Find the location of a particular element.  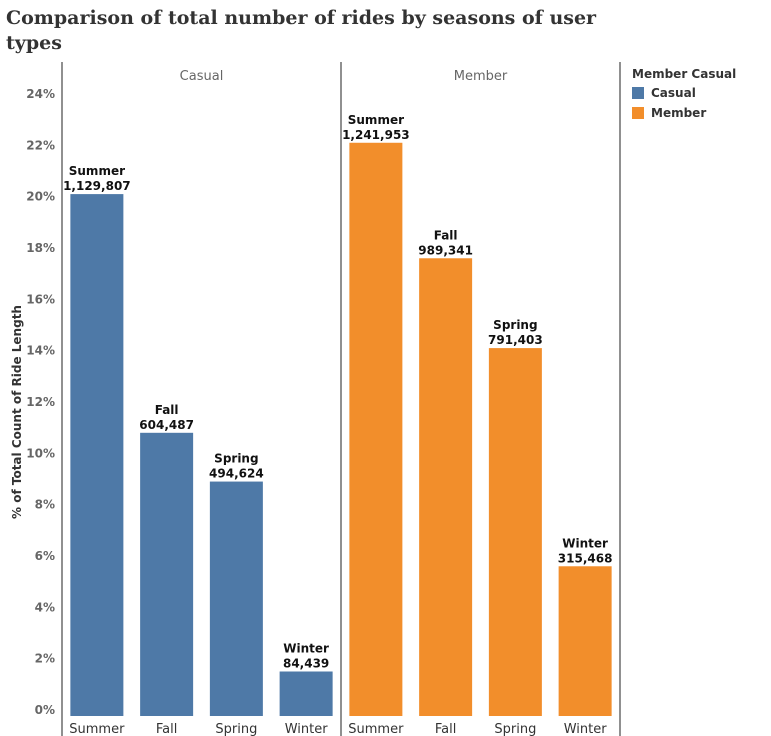

legend-title: Member Casual is located at coordinates (684, 74).